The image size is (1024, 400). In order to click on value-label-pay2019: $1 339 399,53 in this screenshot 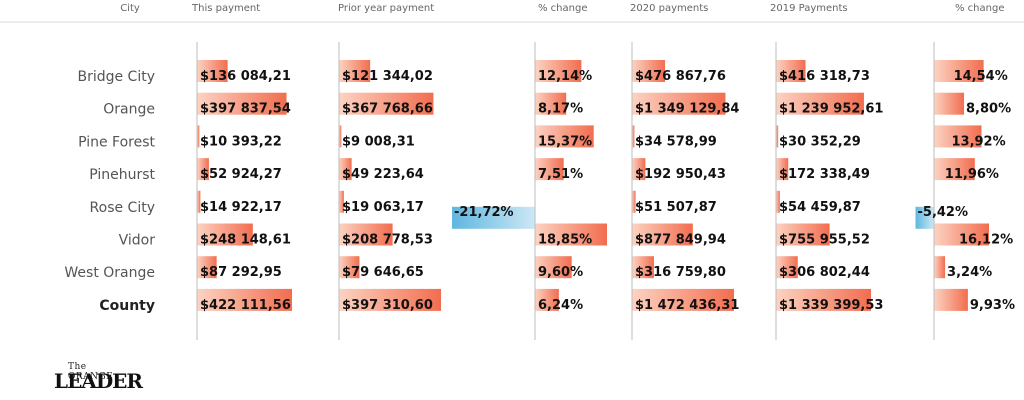, I will do `click(831, 305)`.